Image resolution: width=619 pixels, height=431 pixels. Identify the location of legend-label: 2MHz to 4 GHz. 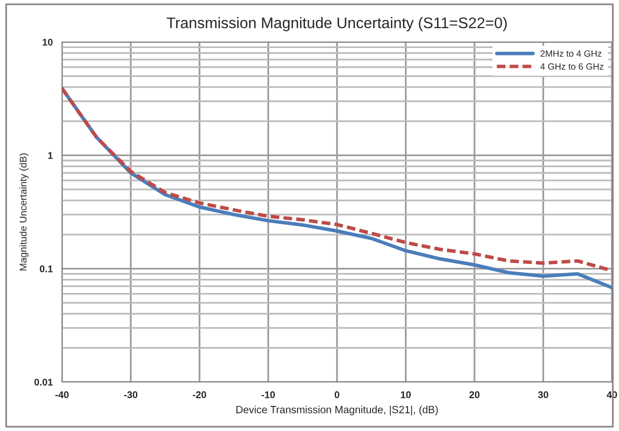
(571, 53).